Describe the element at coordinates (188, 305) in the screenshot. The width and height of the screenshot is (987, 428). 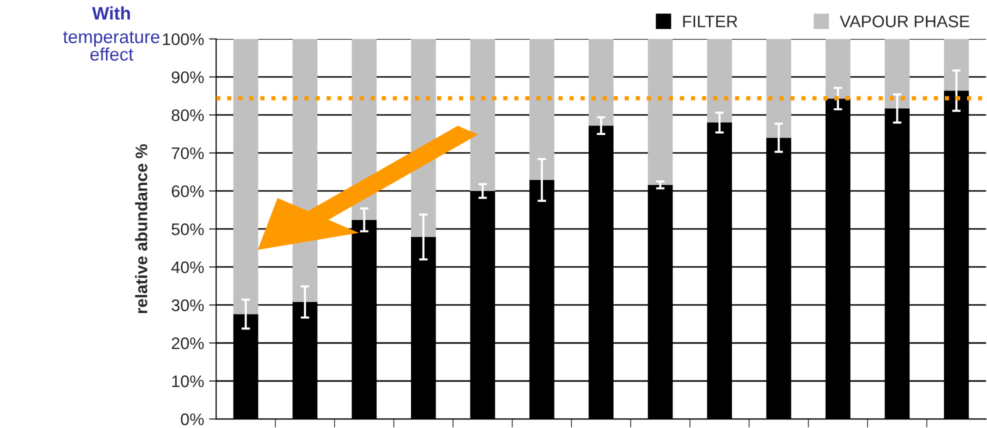
I see `y-tick-label: 30%` at that location.